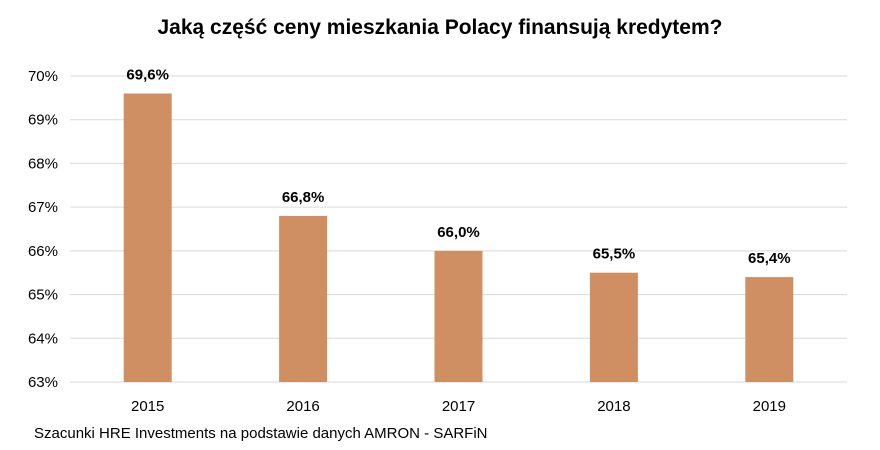 This screenshot has width=880, height=450. I want to click on y-tick-label: 69%, so click(43, 120).